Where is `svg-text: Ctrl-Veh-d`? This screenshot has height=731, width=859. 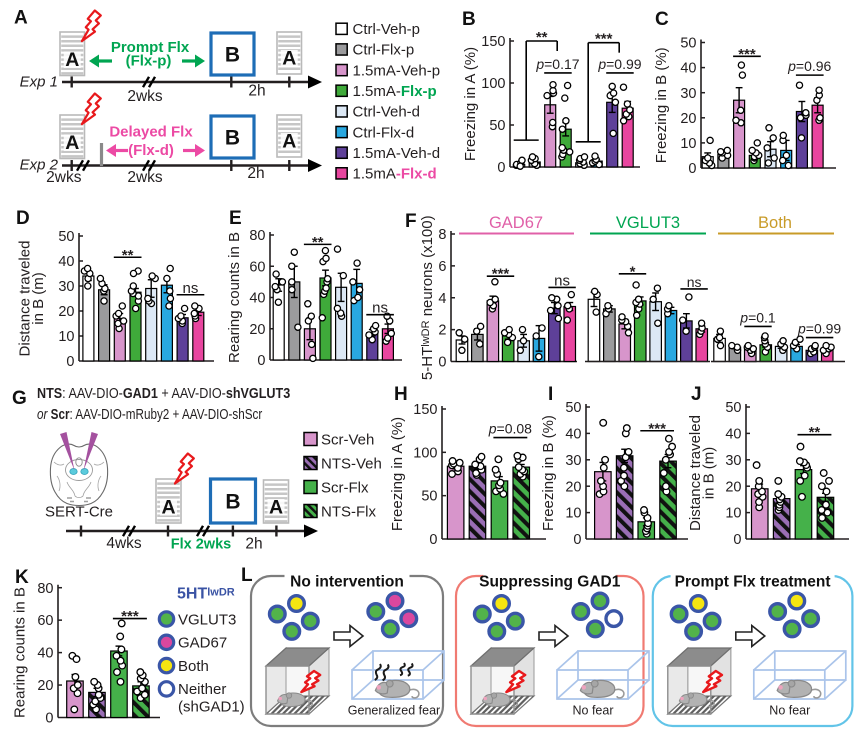 svg-text: Ctrl-Veh-d is located at coordinates (387, 112).